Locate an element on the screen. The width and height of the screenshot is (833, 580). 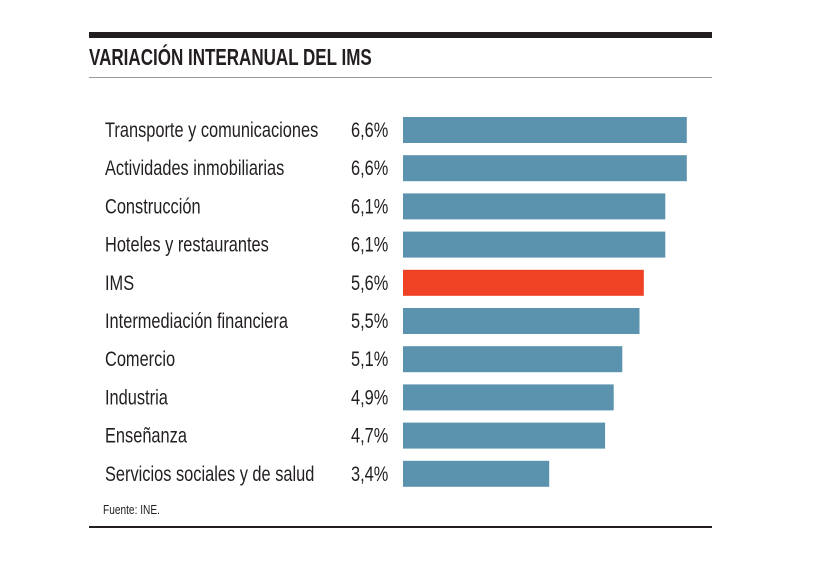
category-label: Comercio is located at coordinates (140, 358).